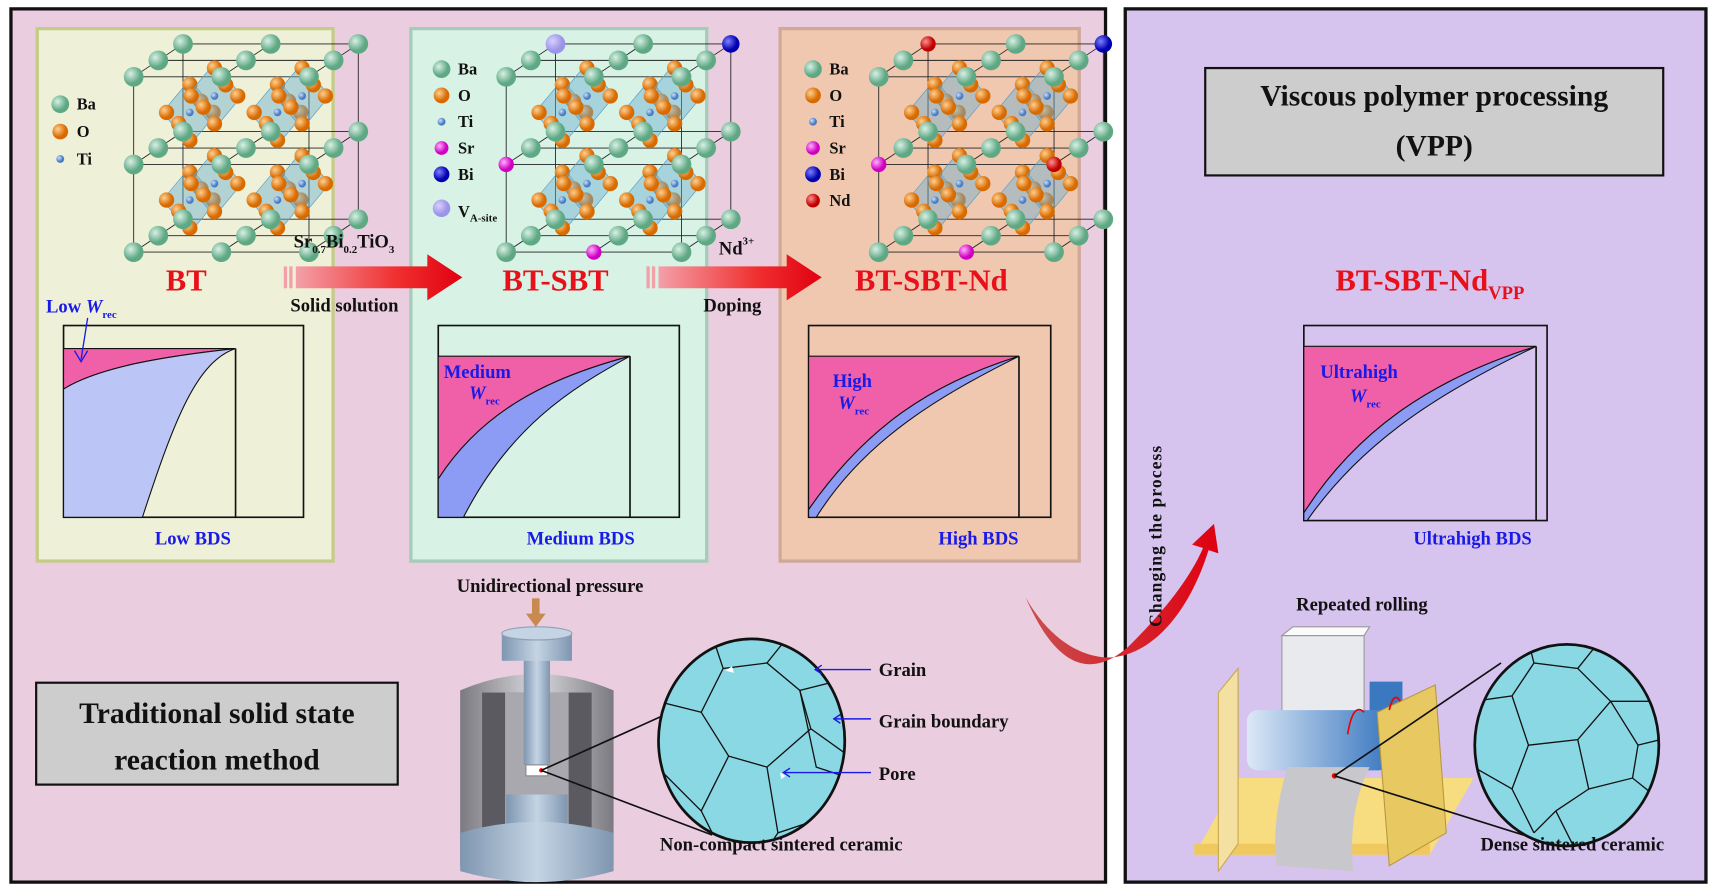 This screenshot has width=1718, height=891. What do you see at coordinates (839, 200) in the screenshot?
I see `legend-label: Nd` at bounding box center [839, 200].